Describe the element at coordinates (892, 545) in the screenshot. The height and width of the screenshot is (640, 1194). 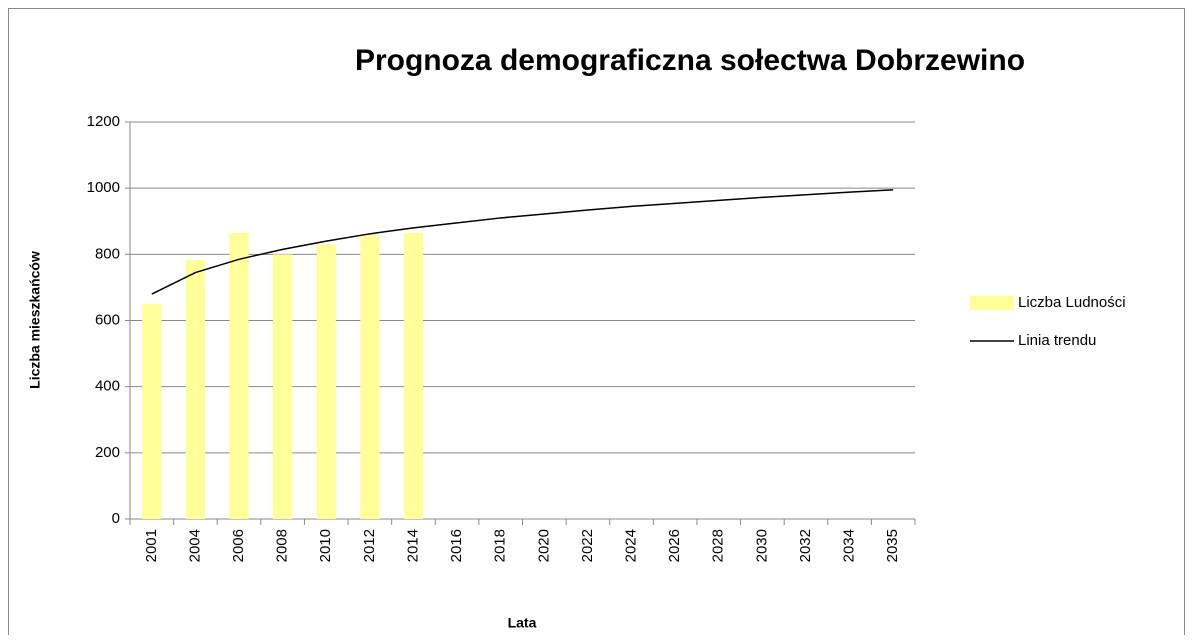
I see `x-tick-label: 2035` at that location.